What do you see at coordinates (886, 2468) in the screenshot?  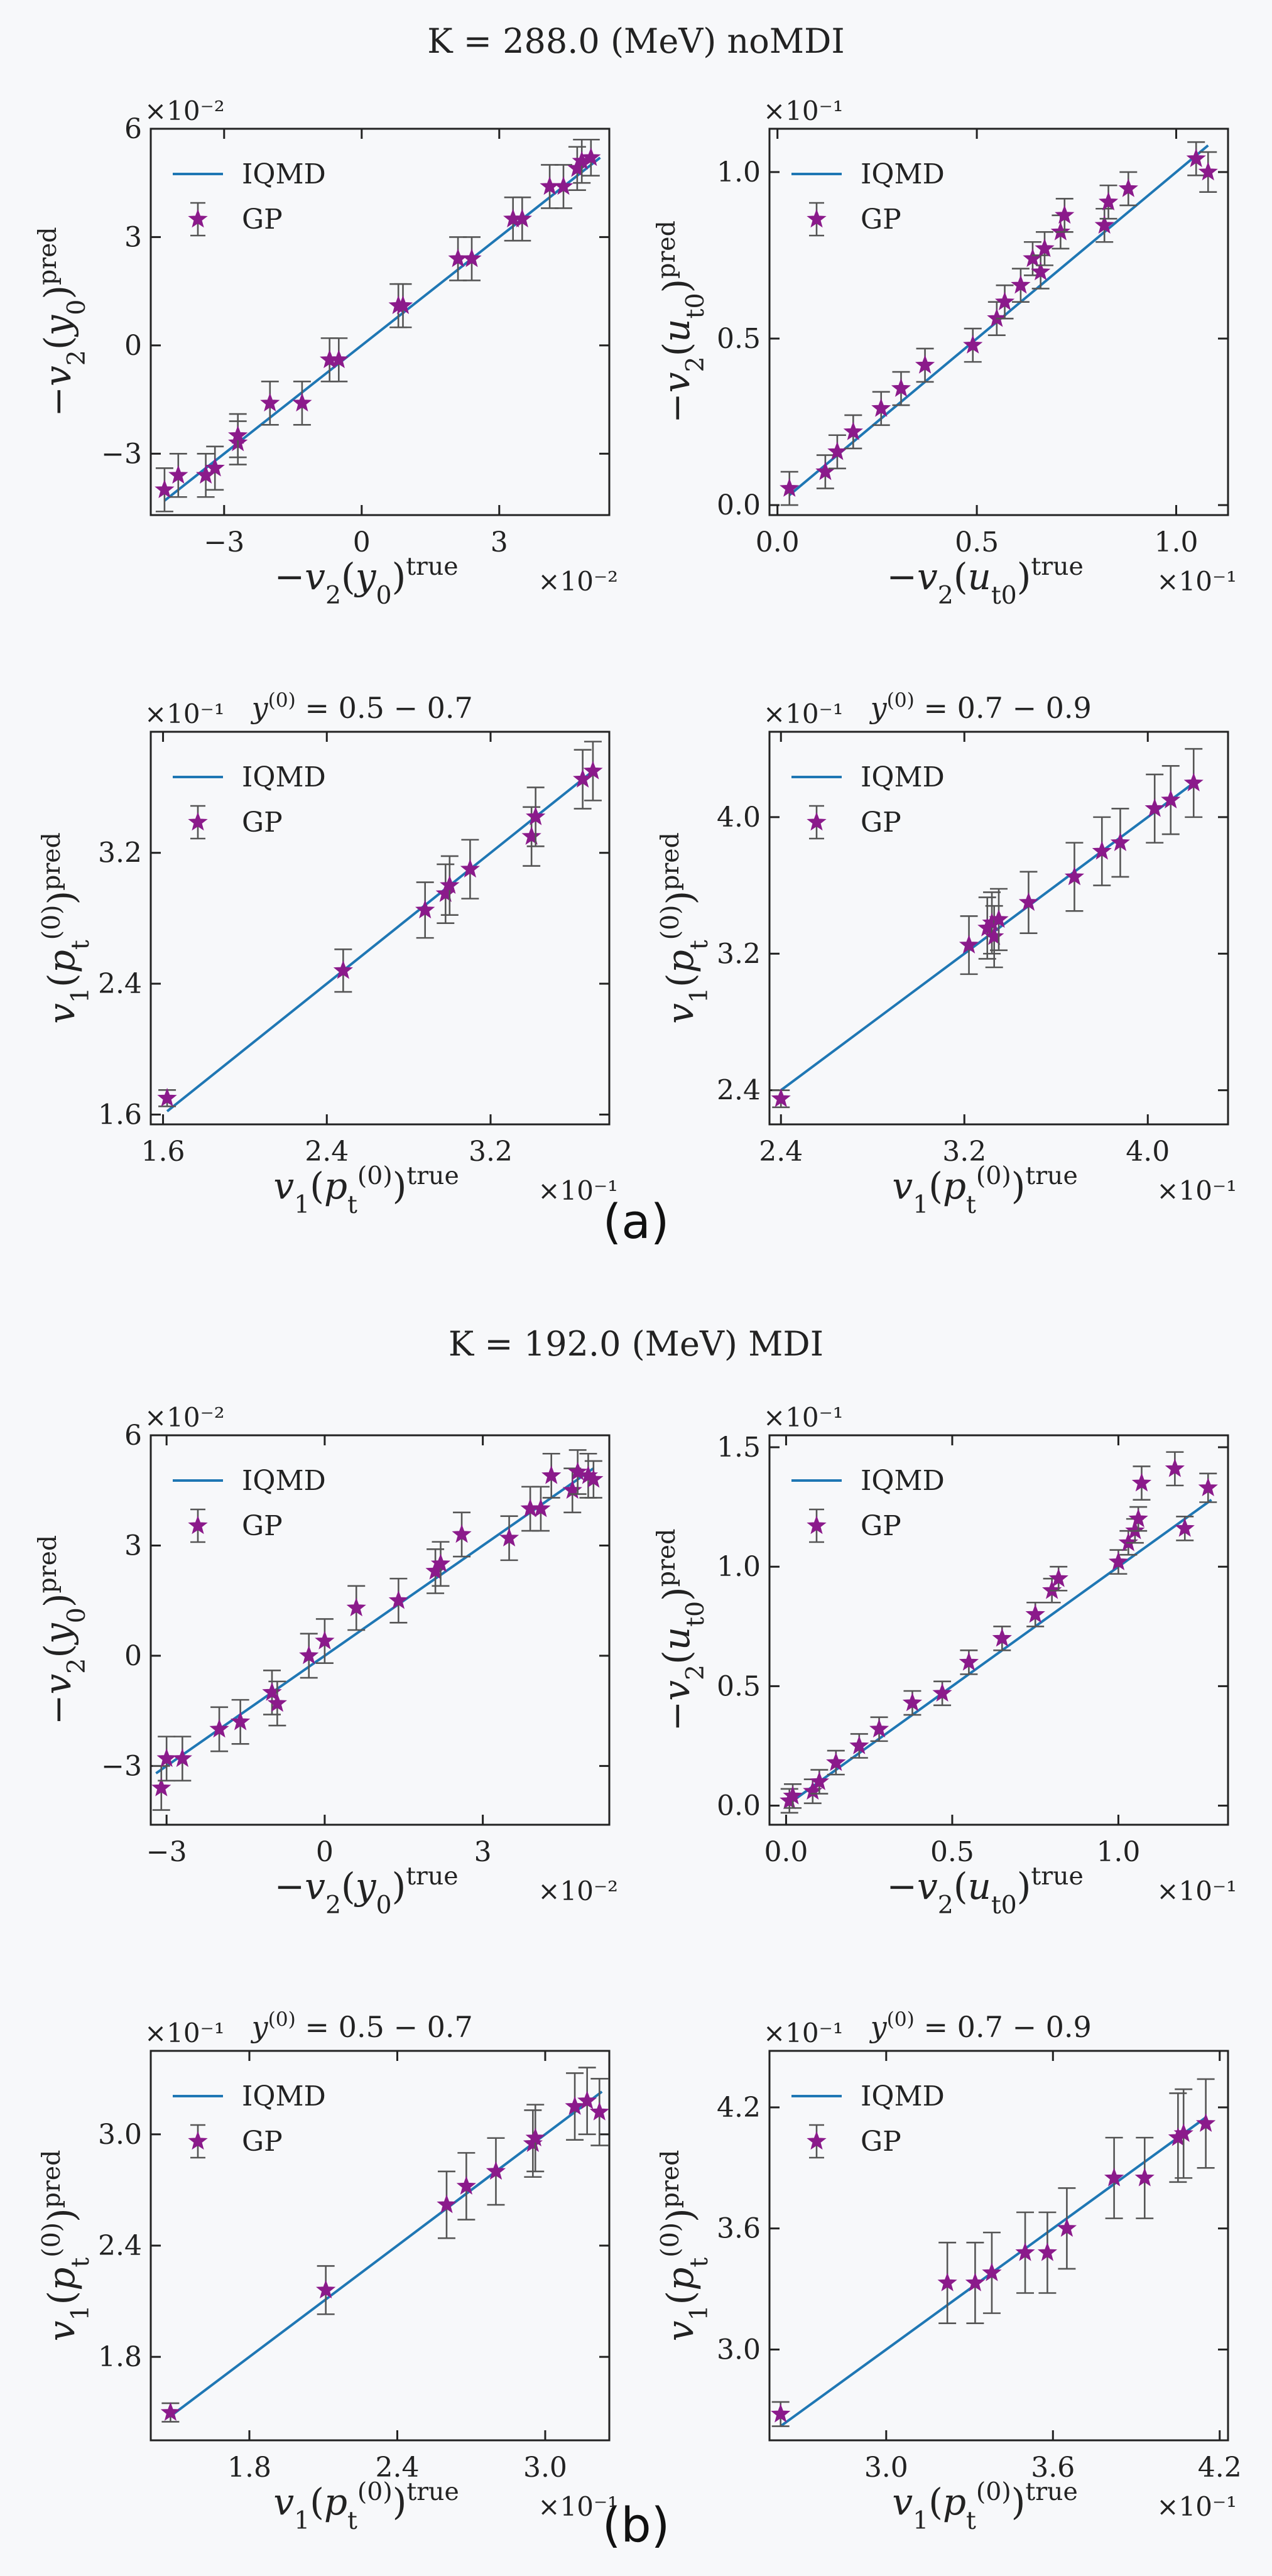 I see `x-tick-label: 3.0` at bounding box center [886, 2468].